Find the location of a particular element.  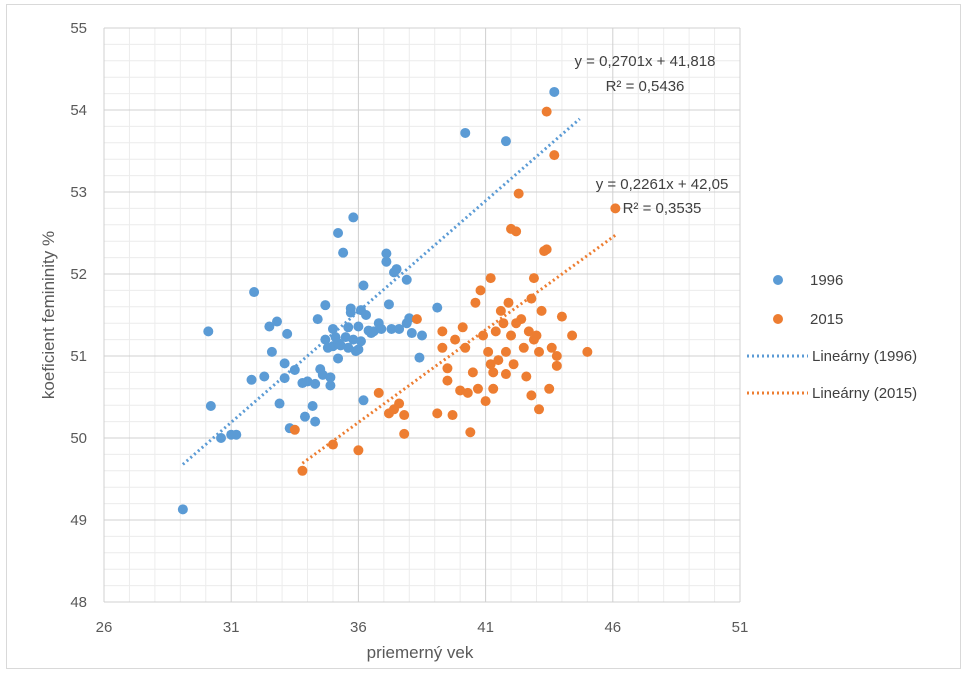

y-tick-label: 50 is located at coordinates (78, 438).